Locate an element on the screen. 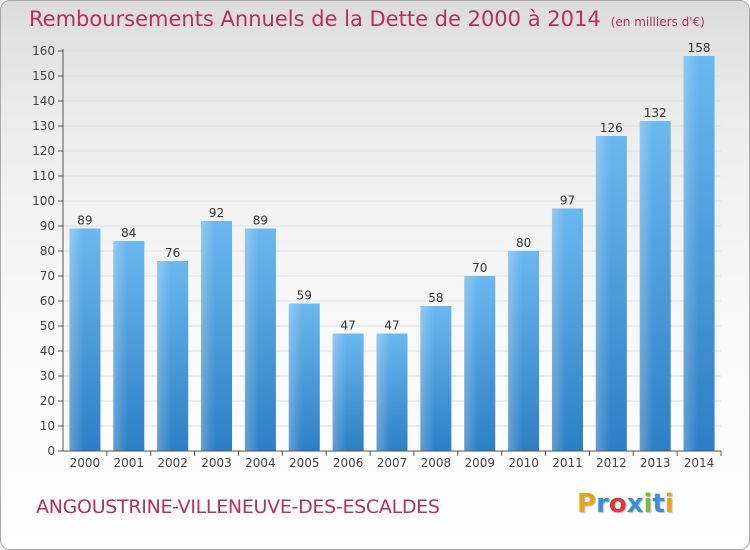 The width and height of the screenshot is (750, 550). x-tick-label: 2005 is located at coordinates (304, 463).